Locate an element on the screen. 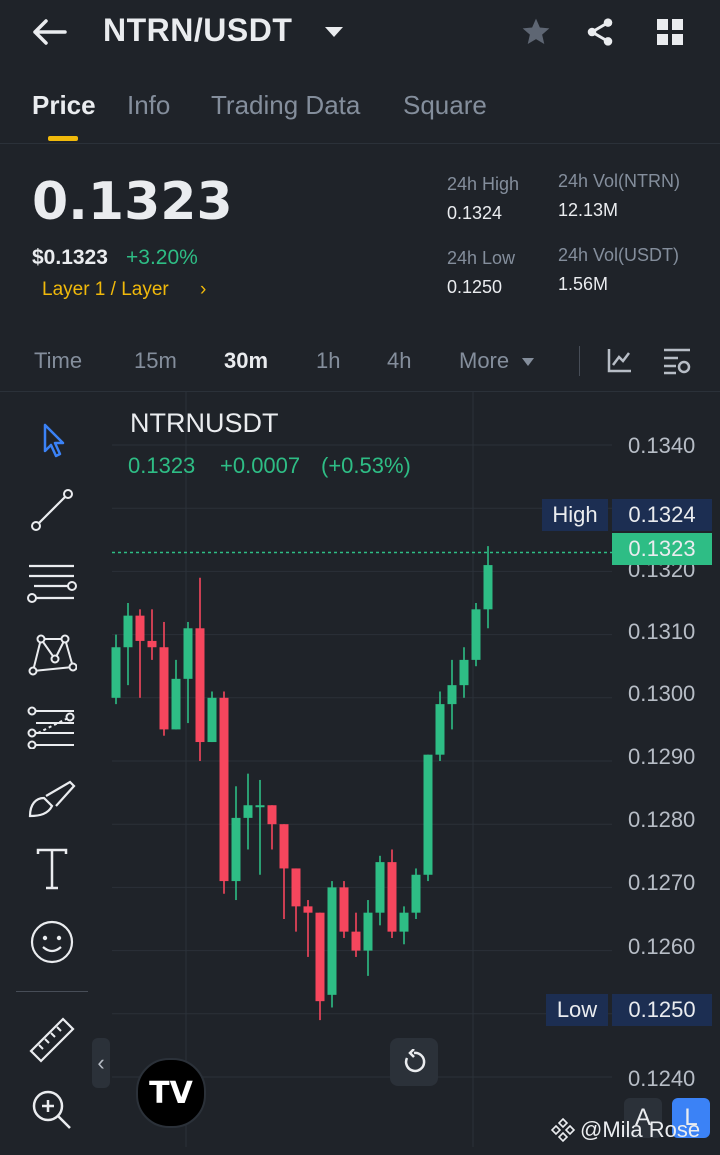  low-label: 24h Low is located at coordinates (481, 258).